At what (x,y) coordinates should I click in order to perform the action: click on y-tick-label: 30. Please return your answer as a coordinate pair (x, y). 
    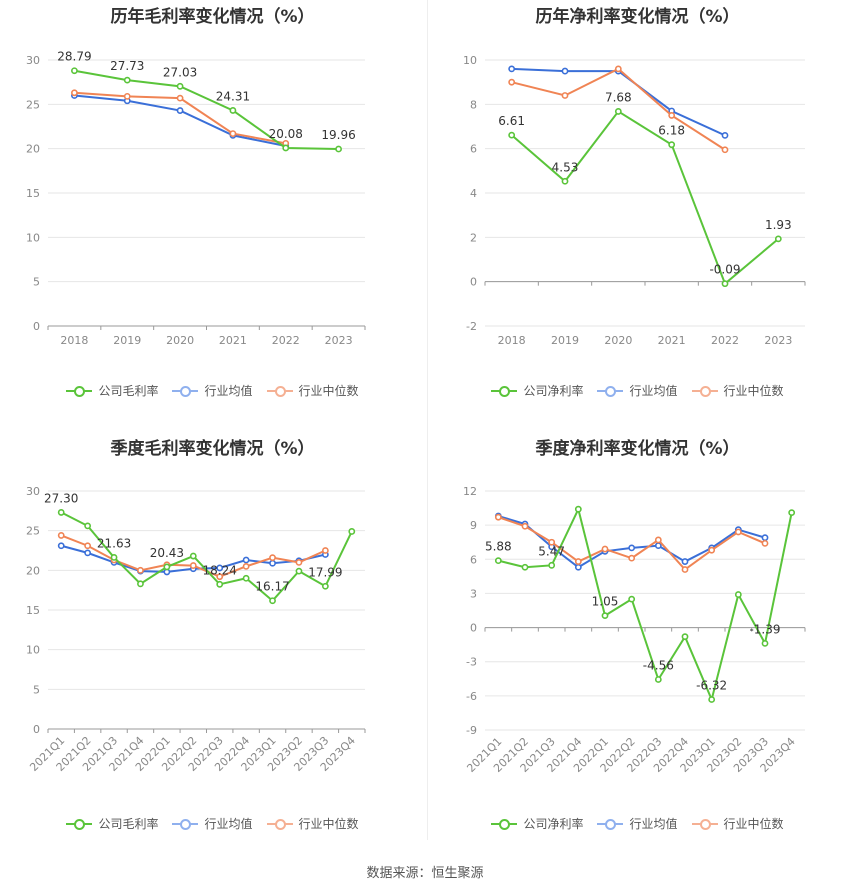
    Looking at the image, I should click on (33, 60).